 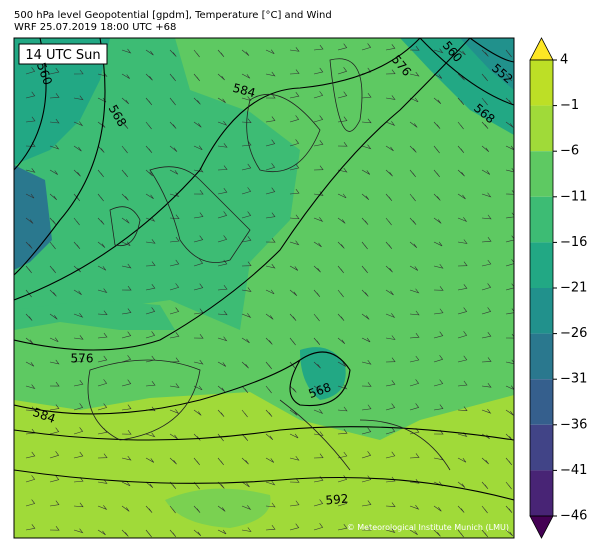 What do you see at coordinates (564, 60) in the screenshot?
I see `colorbar-tick-label: 4` at bounding box center [564, 60].